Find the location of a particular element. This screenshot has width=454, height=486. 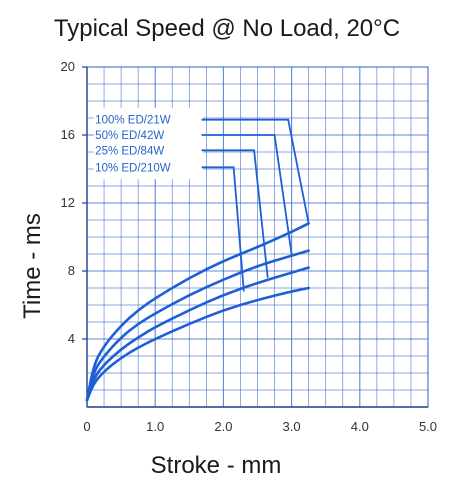

legend-label: 25% ED/84W is located at coordinates (129, 151).